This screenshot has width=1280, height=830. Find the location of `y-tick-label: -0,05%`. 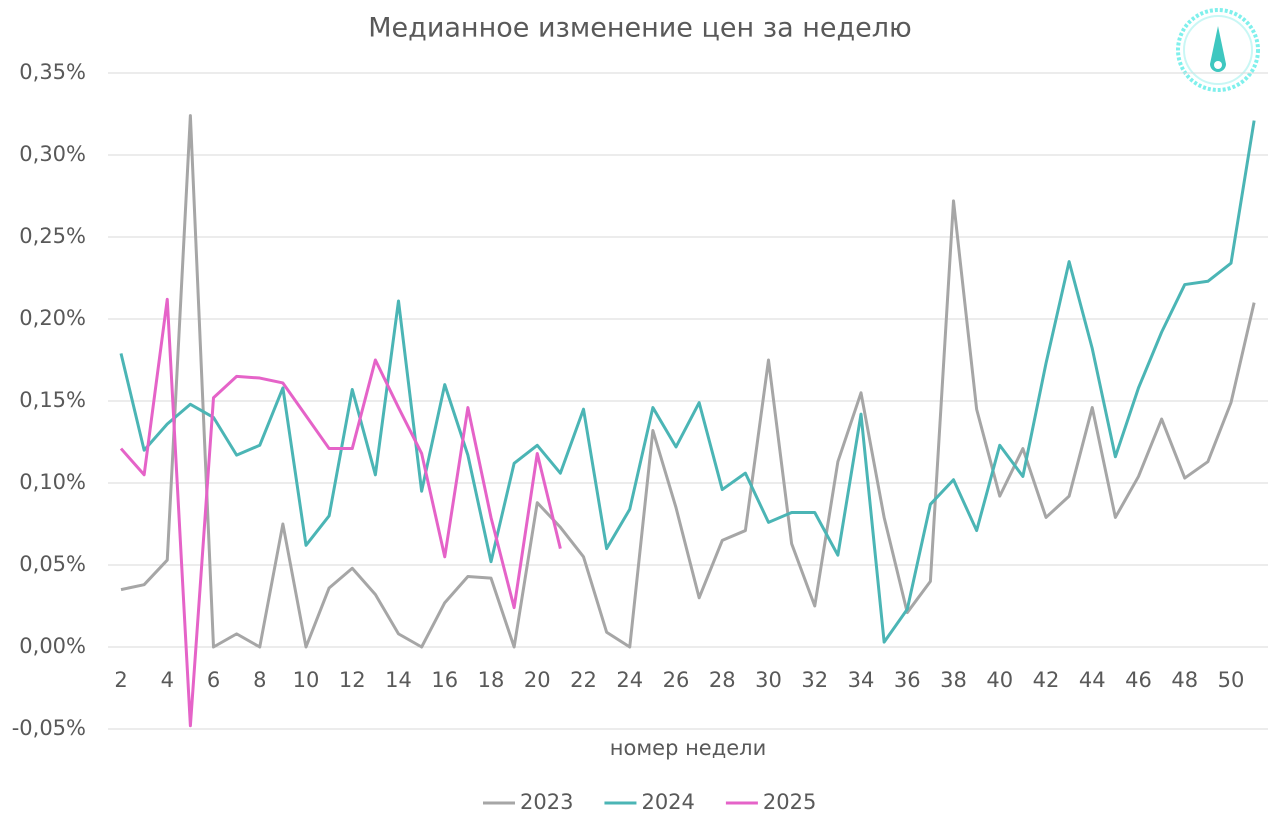

y-tick-label: -0,05% is located at coordinates (49, 728).